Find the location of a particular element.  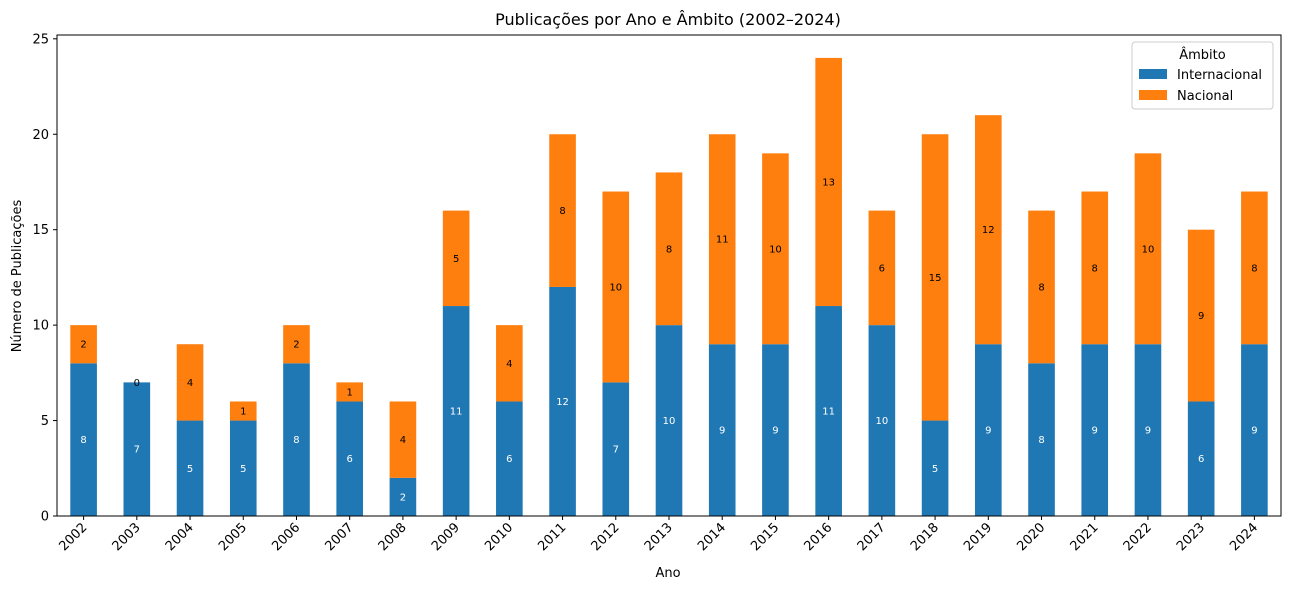

y-axis-label: Número de Publicações is located at coordinates (17, 276).